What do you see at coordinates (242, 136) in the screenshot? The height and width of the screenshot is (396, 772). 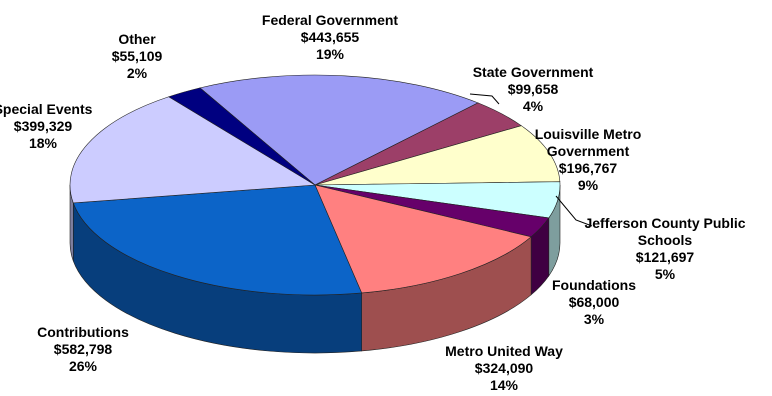 I see `pie-slice-other` at bounding box center [242, 136].